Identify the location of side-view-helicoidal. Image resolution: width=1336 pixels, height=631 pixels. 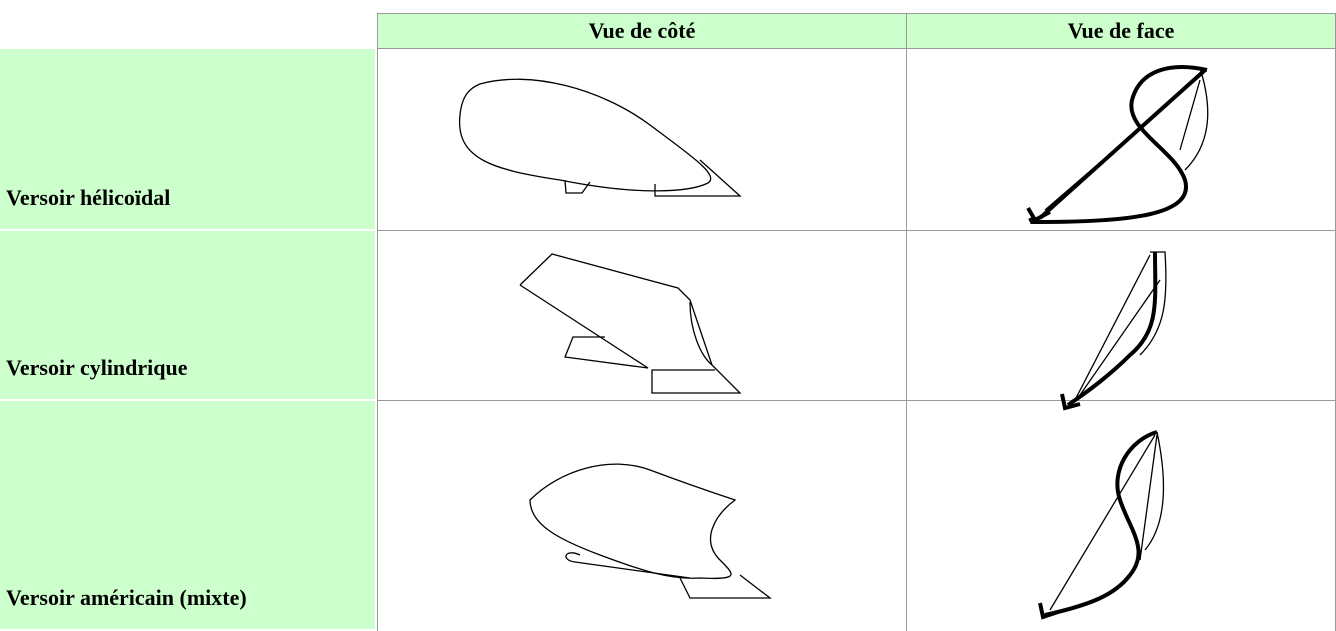
(600, 137).